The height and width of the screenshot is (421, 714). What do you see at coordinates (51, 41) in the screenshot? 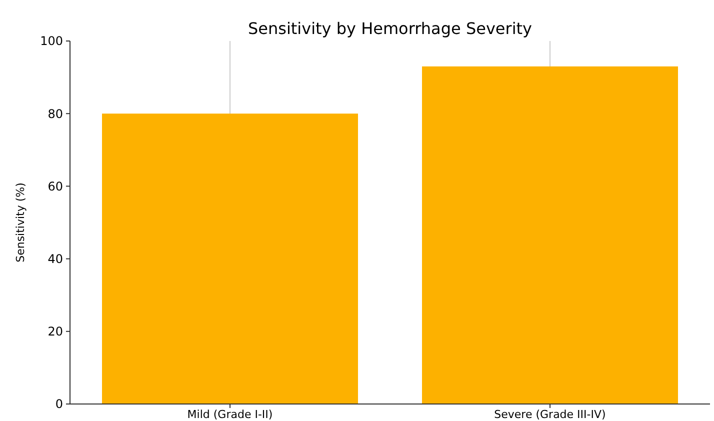
I see `y-tick-label: 100` at bounding box center [51, 41].